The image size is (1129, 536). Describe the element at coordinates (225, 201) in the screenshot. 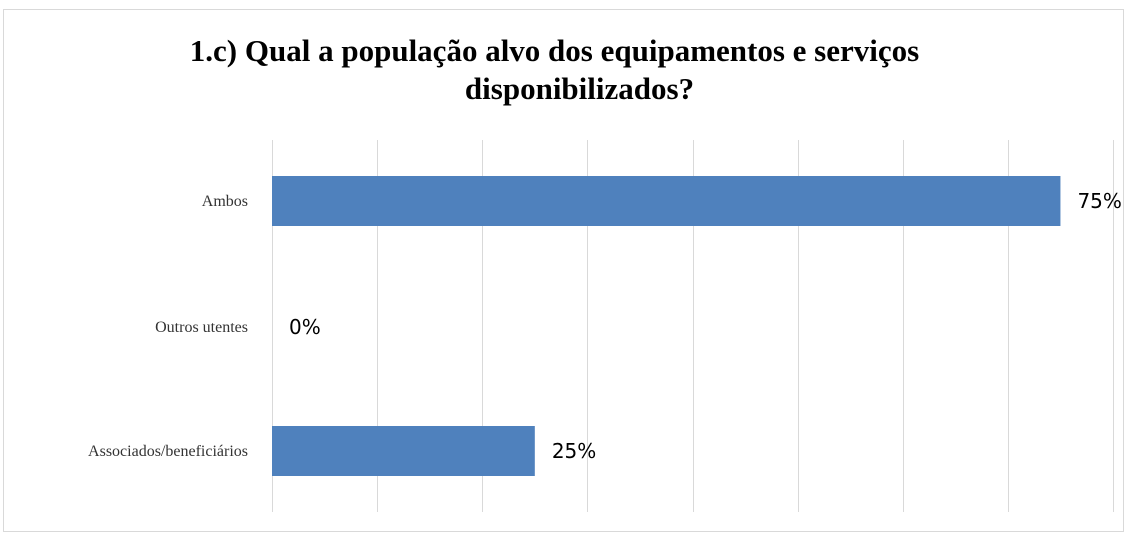

I see `category-label: Ambos` at that location.